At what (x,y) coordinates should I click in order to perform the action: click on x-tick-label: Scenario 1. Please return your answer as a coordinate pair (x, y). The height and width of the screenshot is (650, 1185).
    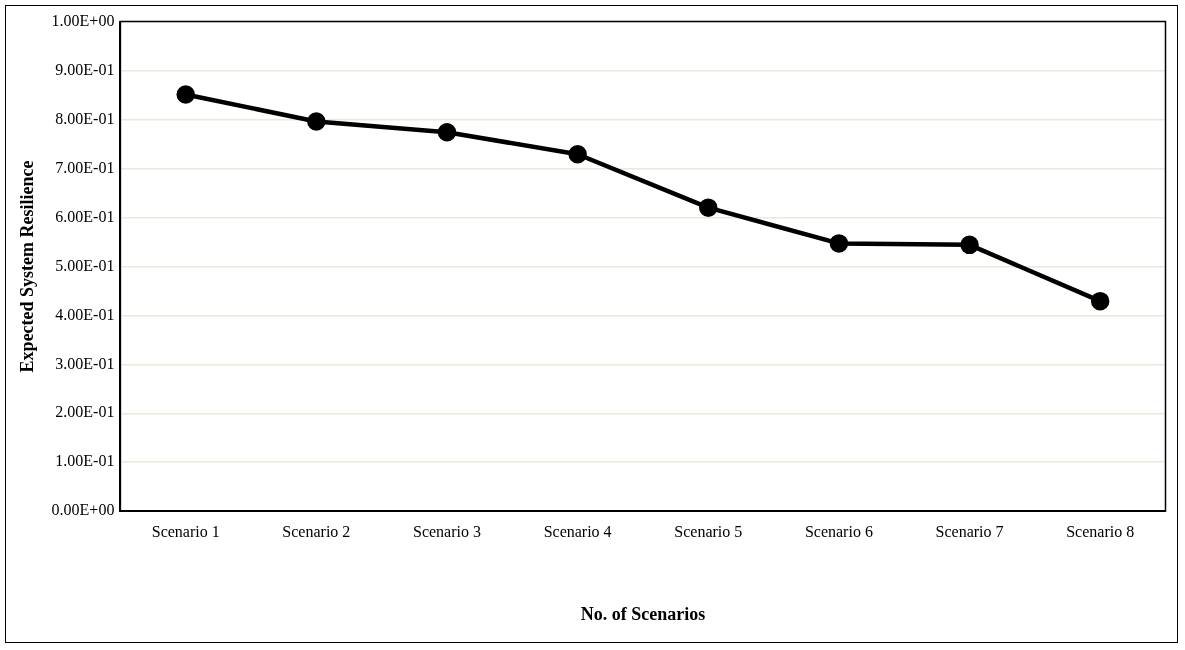
    Looking at the image, I should click on (185, 531).